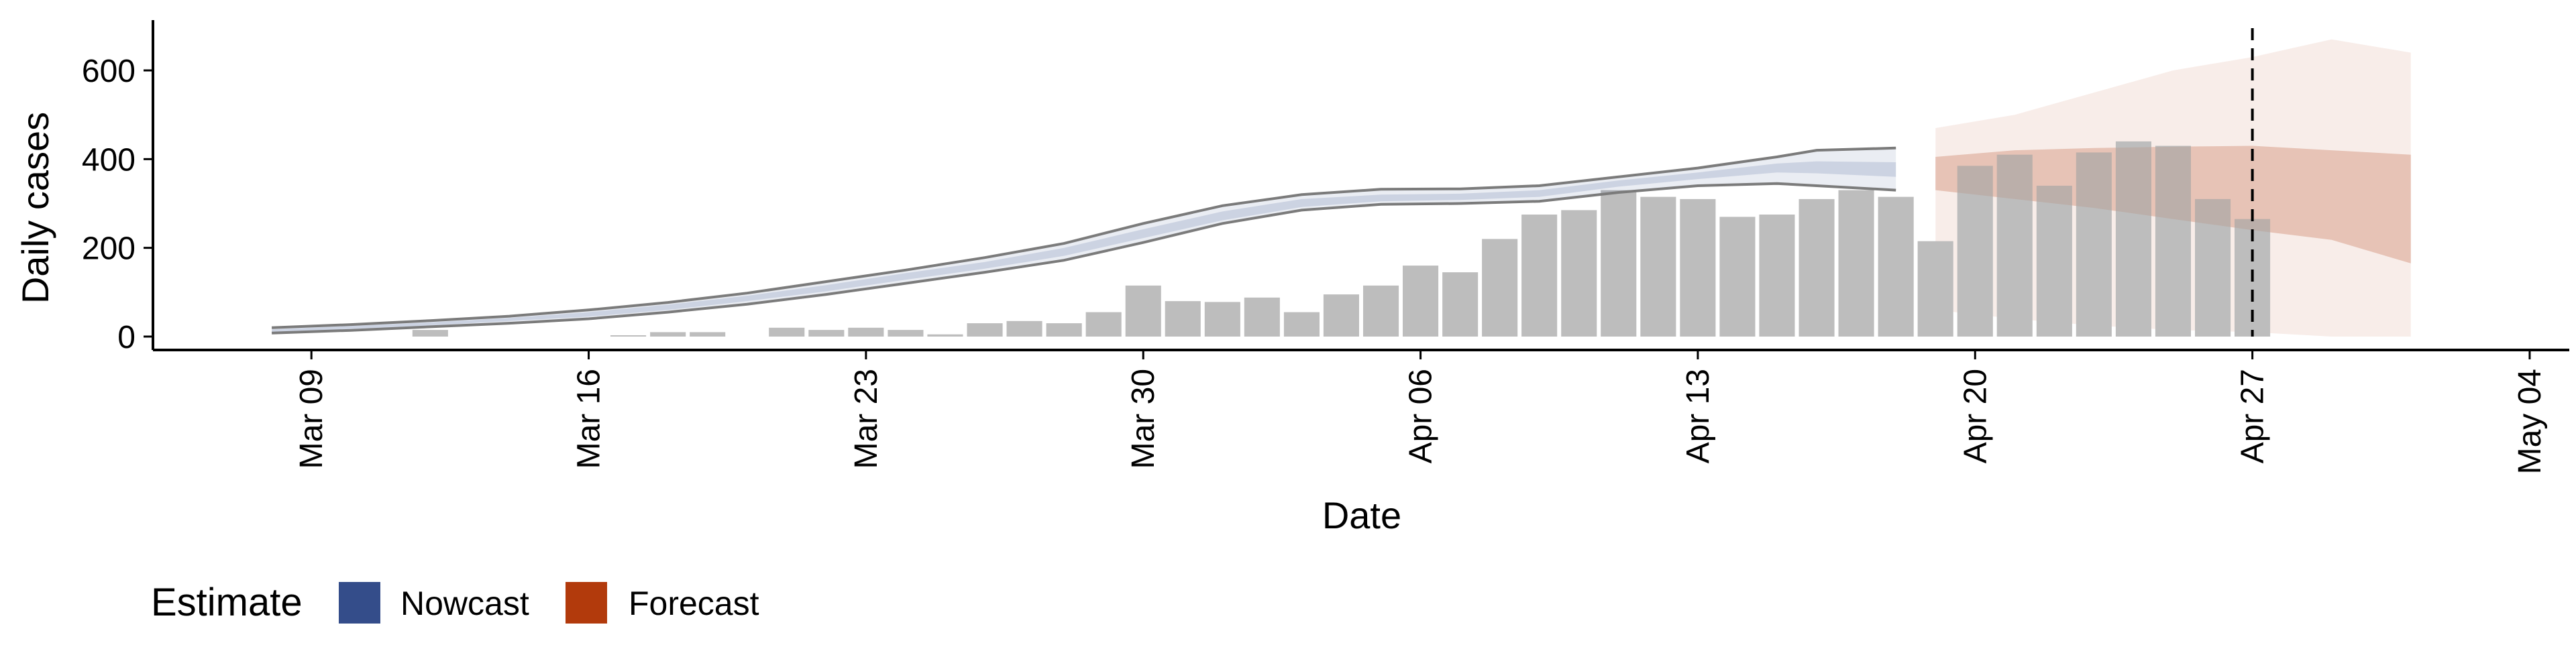 Image resolution: width=2576 pixels, height=647 pixels. I want to click on x-tick-label: Apr 13, so click(1698, 416).